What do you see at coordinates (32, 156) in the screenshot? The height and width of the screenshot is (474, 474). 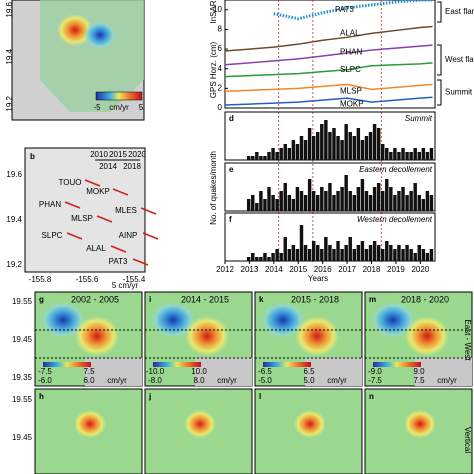 I see `panel-label: b` at bounding box center [32, 156].